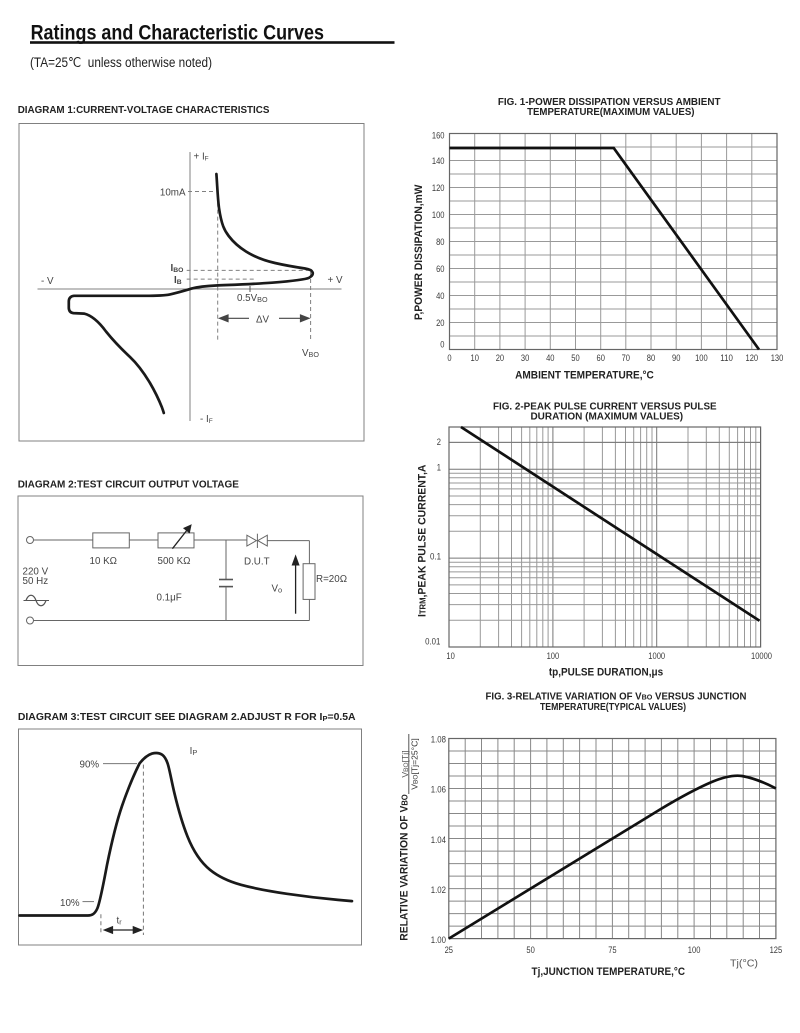 The image size is (800, 1033). What do you see at coordinates (610, 112) in the screenshot?
I see `svg-text: TEMPERATURE(MAXIMUM VALUES)` at bounding box center [610, 112].